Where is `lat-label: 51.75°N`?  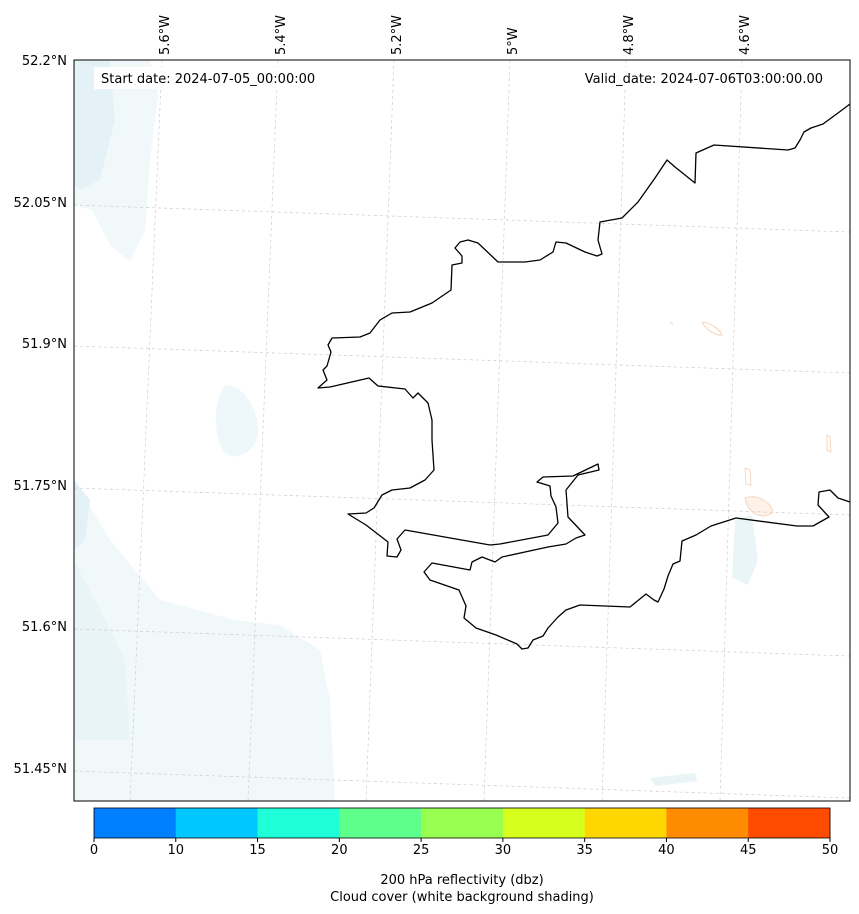
lat-label: 51.75°N is located at coordinates (40, 486).